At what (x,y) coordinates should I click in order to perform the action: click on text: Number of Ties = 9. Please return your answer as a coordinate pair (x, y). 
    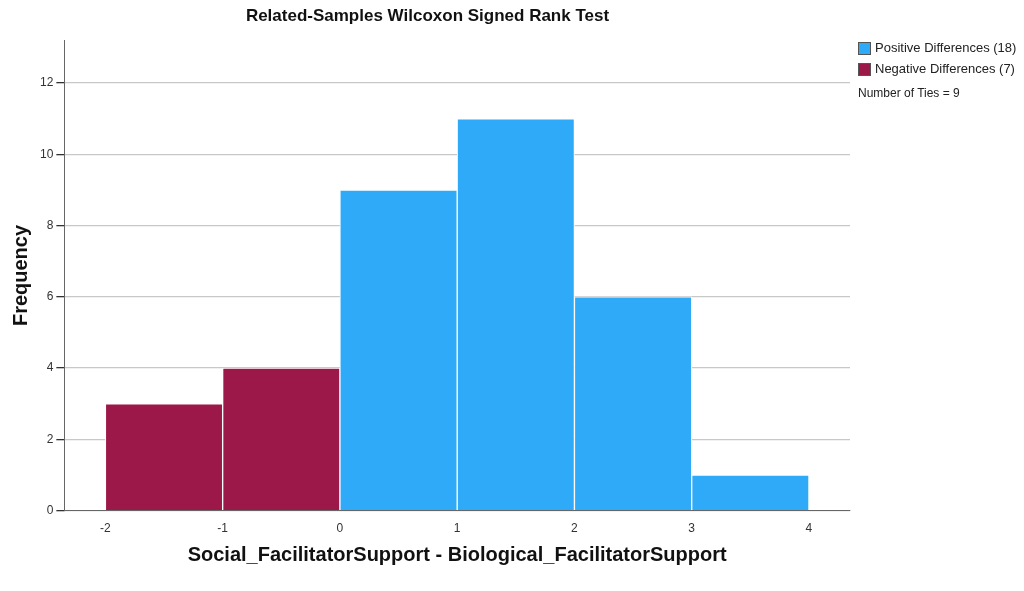
    Looking at the image, I should click on (909, 93).